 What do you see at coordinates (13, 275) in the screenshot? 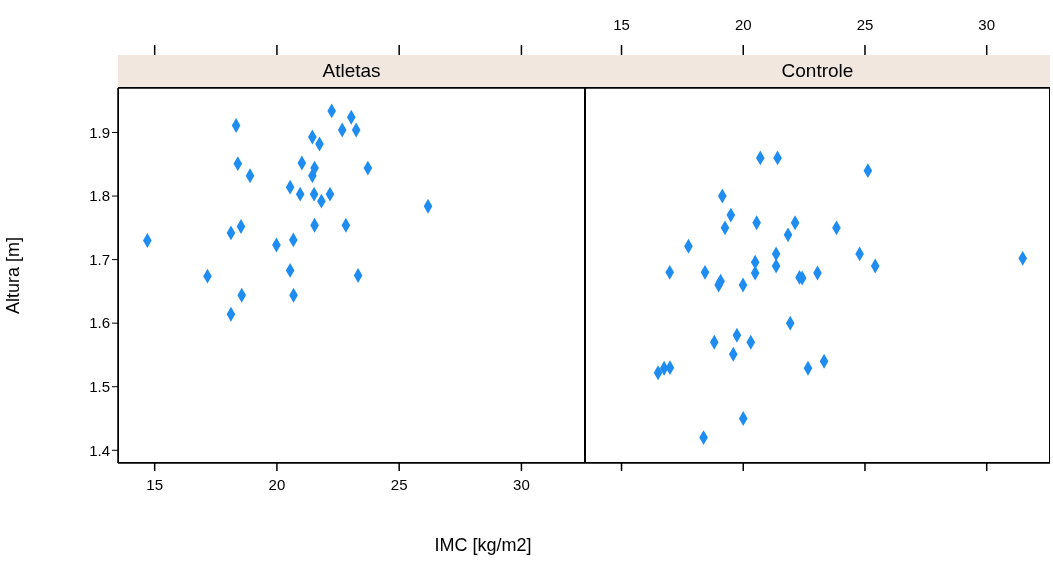
I see `y-axis-title: Altura [m]` at bounding box center [13, 275].